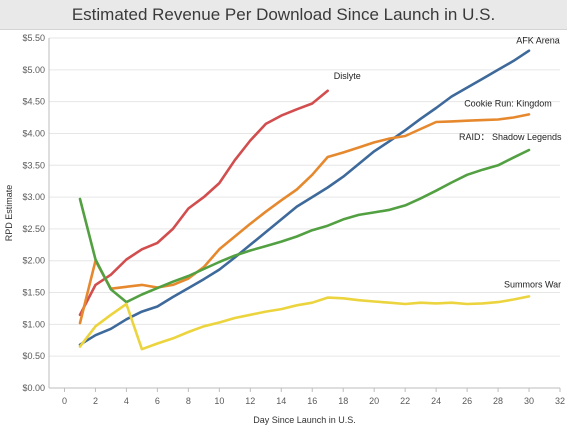 This screenshot has height=428, width=567. I want to click on series-line-summors-war, so click(304, 323).